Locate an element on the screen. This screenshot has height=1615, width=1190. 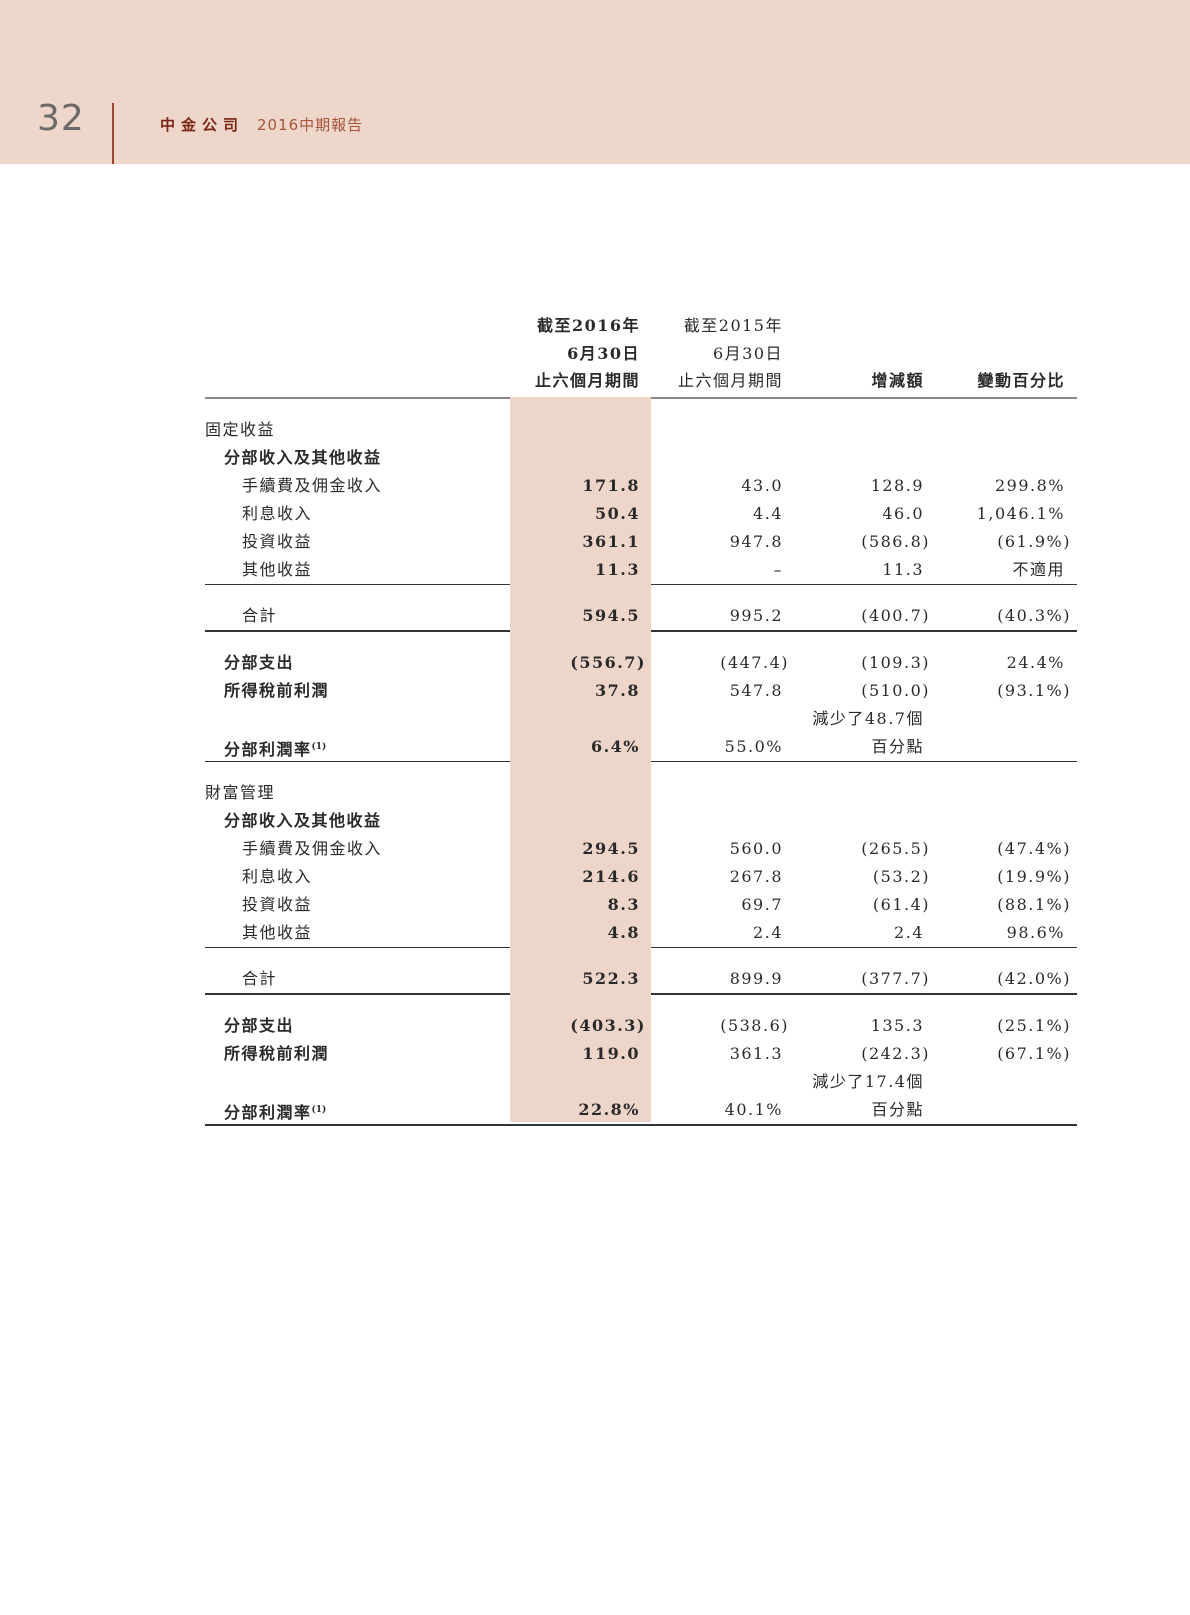
cell-col-1: 55.0% is located at coordinates (703, 747).